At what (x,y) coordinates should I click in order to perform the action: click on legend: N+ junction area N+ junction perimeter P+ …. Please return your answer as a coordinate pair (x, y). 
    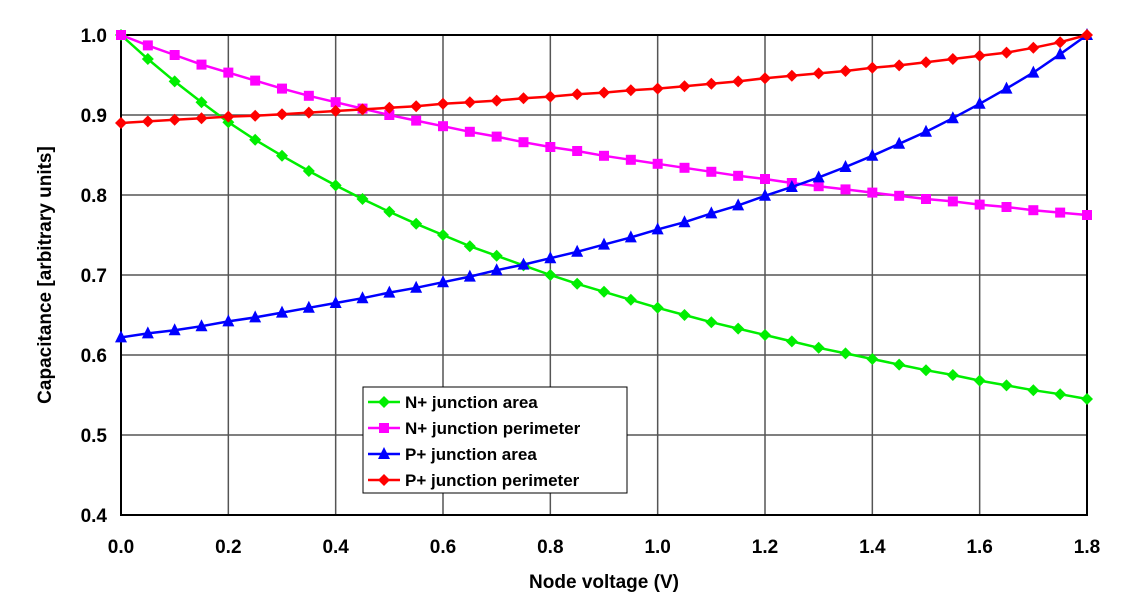
    Looking at the image, I should click on (495, 440).